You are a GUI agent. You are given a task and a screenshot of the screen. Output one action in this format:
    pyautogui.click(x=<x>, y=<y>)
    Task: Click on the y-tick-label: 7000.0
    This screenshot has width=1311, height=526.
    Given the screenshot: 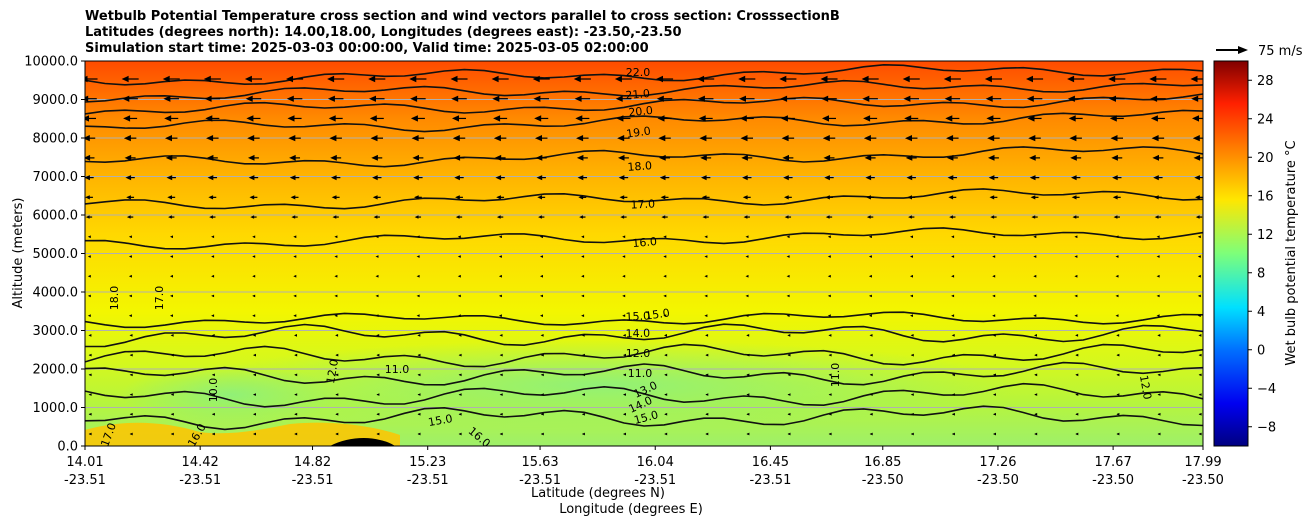 What is the action you would take?
    pyautogui.click(x=56, y=177)
    